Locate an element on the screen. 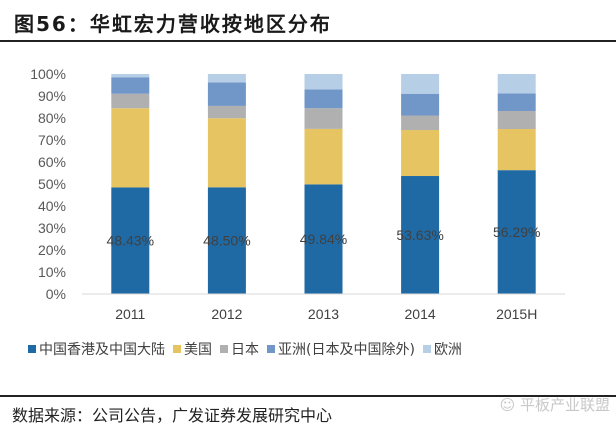  x-tick-label: 2013 is located at coordinates (323, 314).